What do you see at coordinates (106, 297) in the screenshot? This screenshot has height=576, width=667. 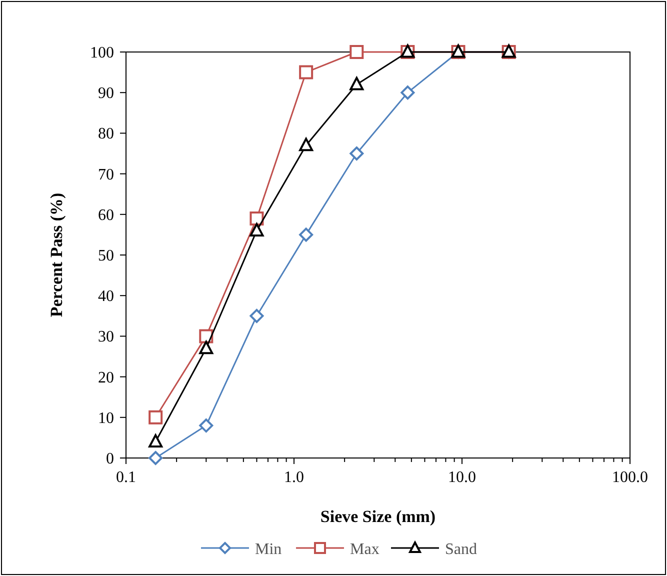 I see `y-tick-label: 40` at bounding box center [106, 297].